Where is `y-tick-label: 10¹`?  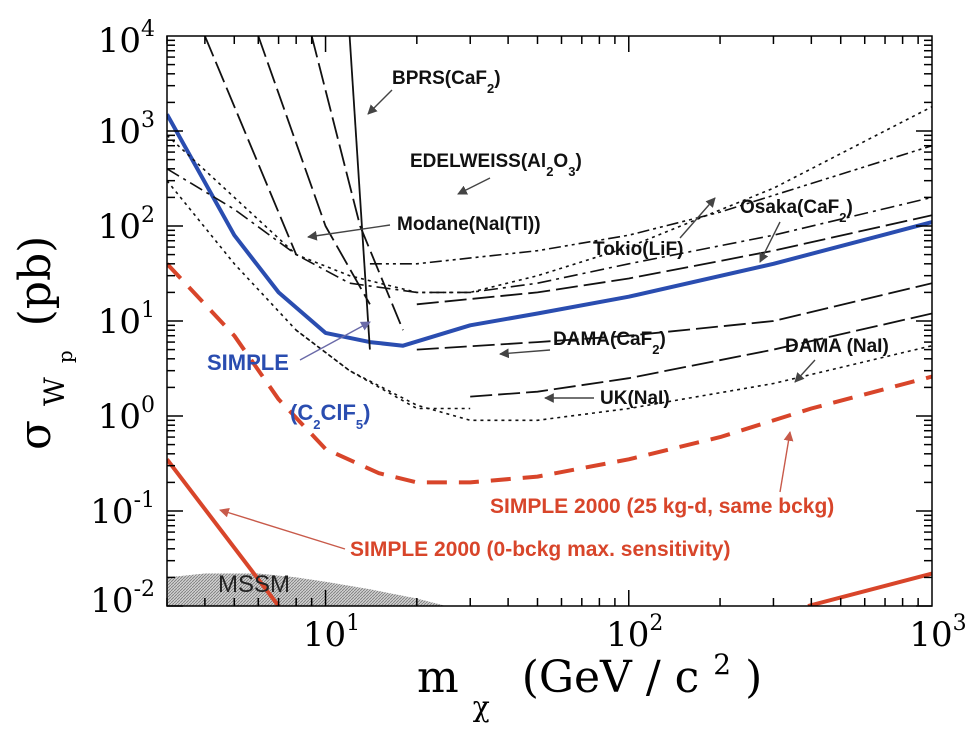 y-tick-label: 10¹ is located at coordinates (126, 320).